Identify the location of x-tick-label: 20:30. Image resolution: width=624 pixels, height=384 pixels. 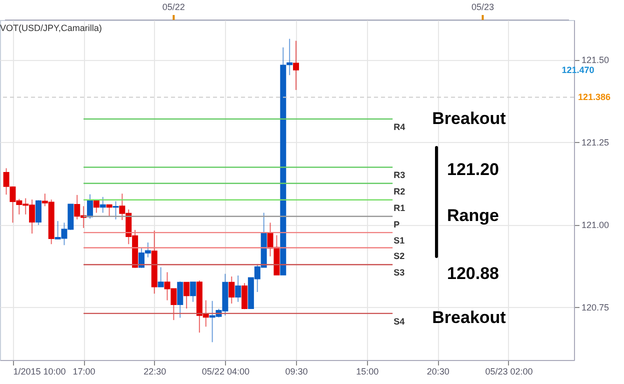
(438, 371).